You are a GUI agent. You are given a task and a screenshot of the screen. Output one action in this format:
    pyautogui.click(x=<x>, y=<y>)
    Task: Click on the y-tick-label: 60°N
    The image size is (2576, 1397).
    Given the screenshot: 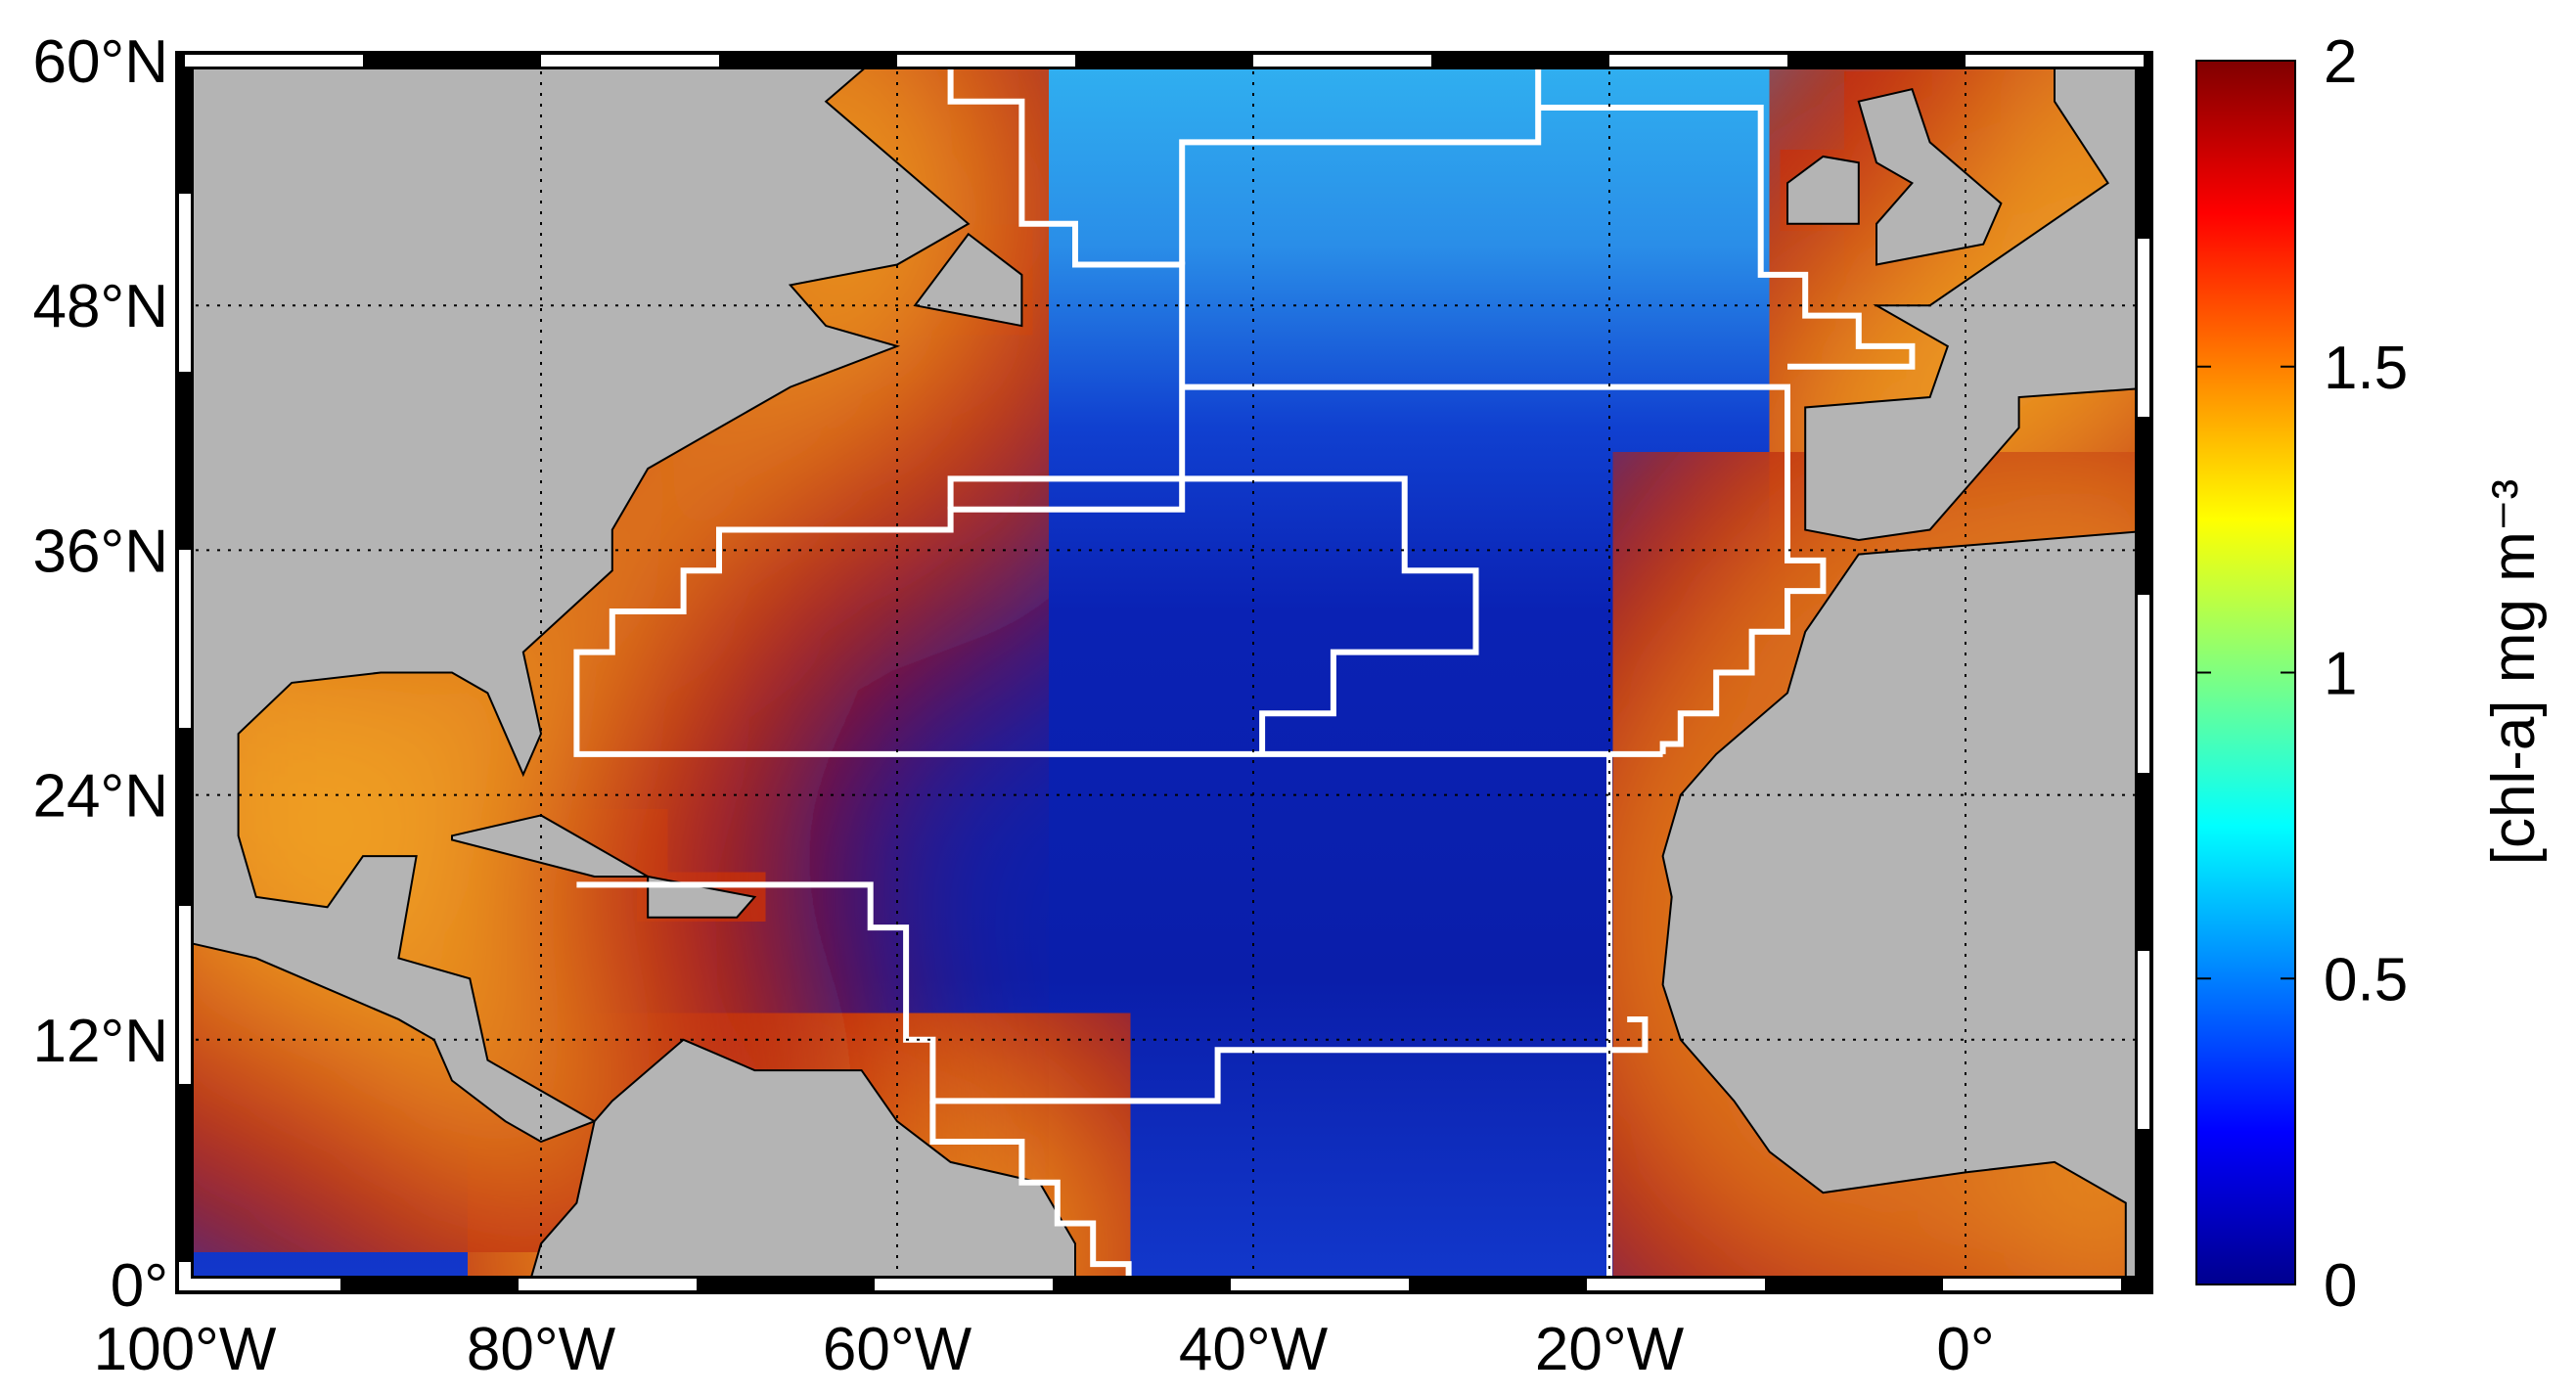 What is the action you would take?
    pyautogui.click(x=100, y=62)
    